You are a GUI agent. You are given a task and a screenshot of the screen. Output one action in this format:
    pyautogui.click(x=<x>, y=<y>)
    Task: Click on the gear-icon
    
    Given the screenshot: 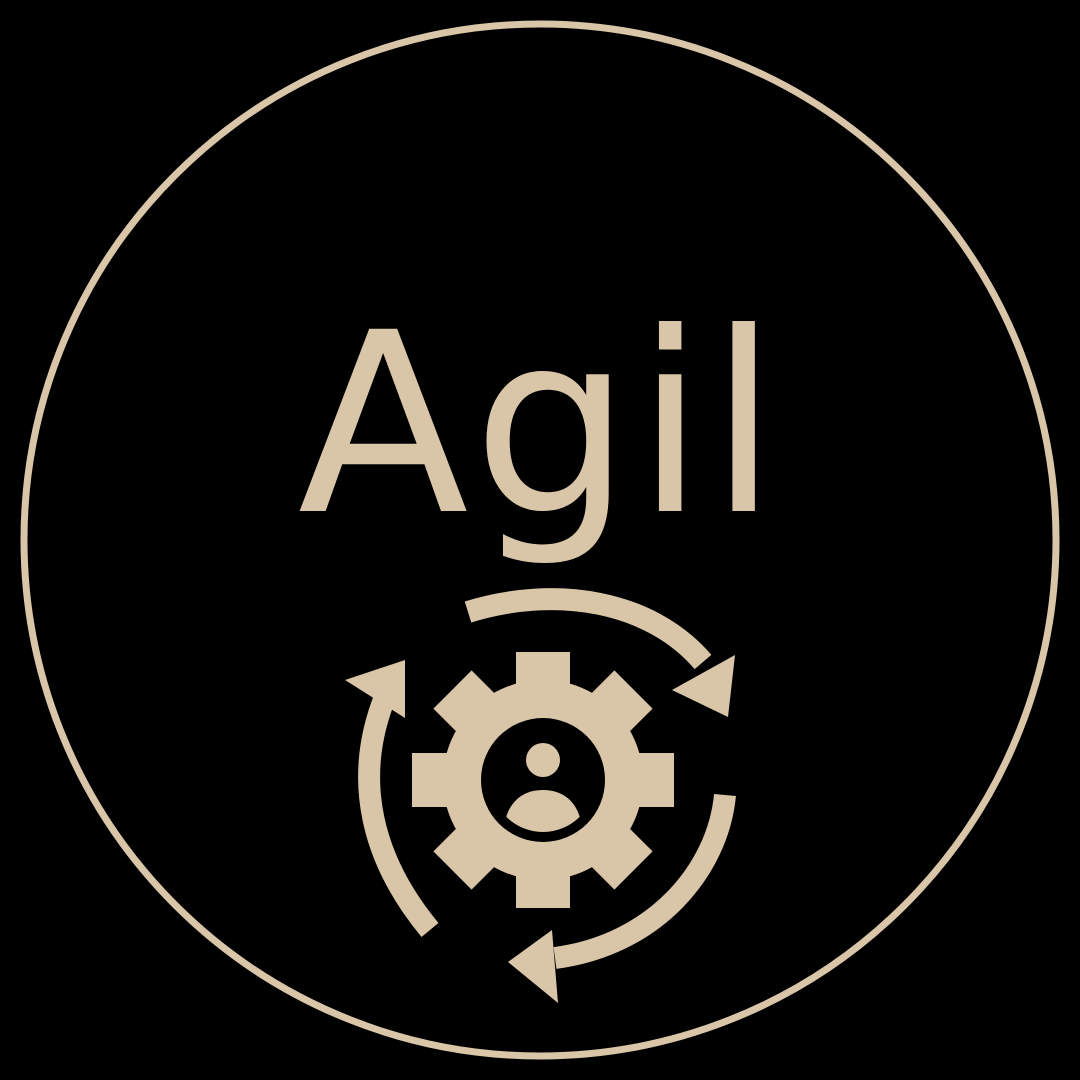 What is the action you would take?
    pyautogui.click(x=543, y=780)
    